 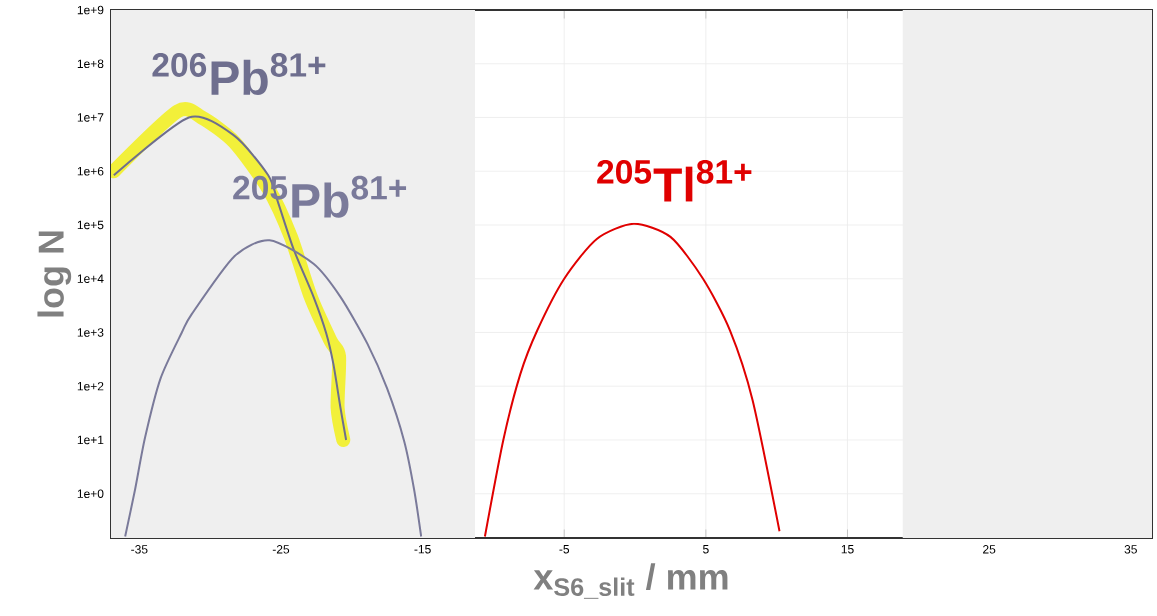 I want to click on series-label: $^{205}$Tl$^{81+}$, so click(x=674, y=180).